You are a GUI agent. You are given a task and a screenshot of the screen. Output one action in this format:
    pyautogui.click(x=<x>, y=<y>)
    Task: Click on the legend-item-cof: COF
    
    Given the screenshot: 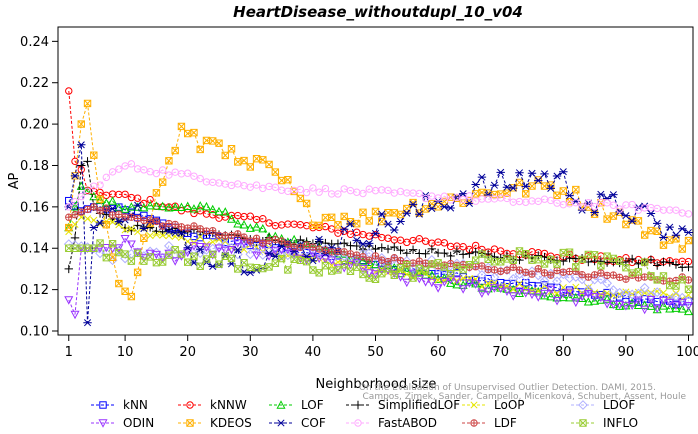 What is the action you would take?
    pyautogui.click(x=297, y=423)
    